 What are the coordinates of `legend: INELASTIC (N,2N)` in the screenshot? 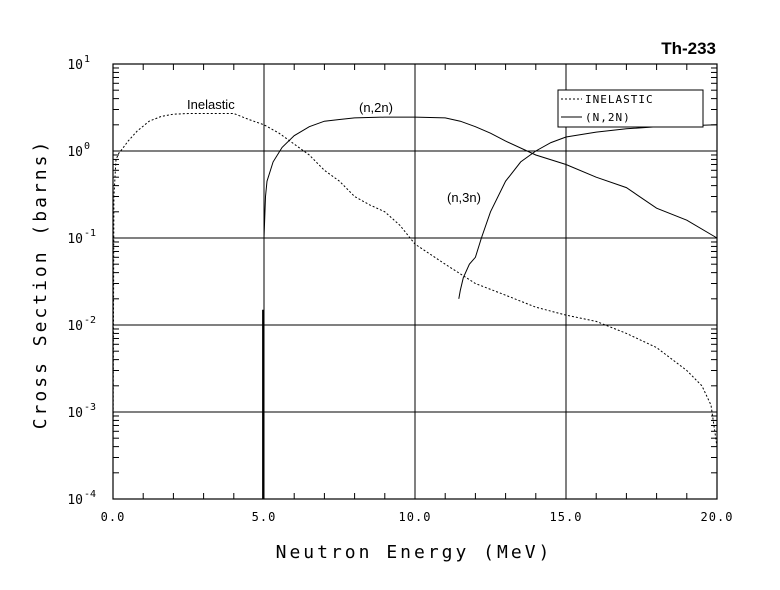 It's located at (630, 108).